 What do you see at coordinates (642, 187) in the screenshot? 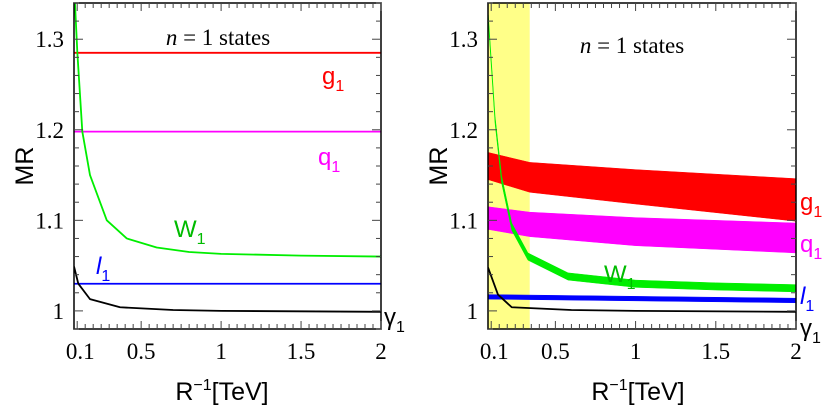
I see `band-g1` at bounding box center [642, 187].